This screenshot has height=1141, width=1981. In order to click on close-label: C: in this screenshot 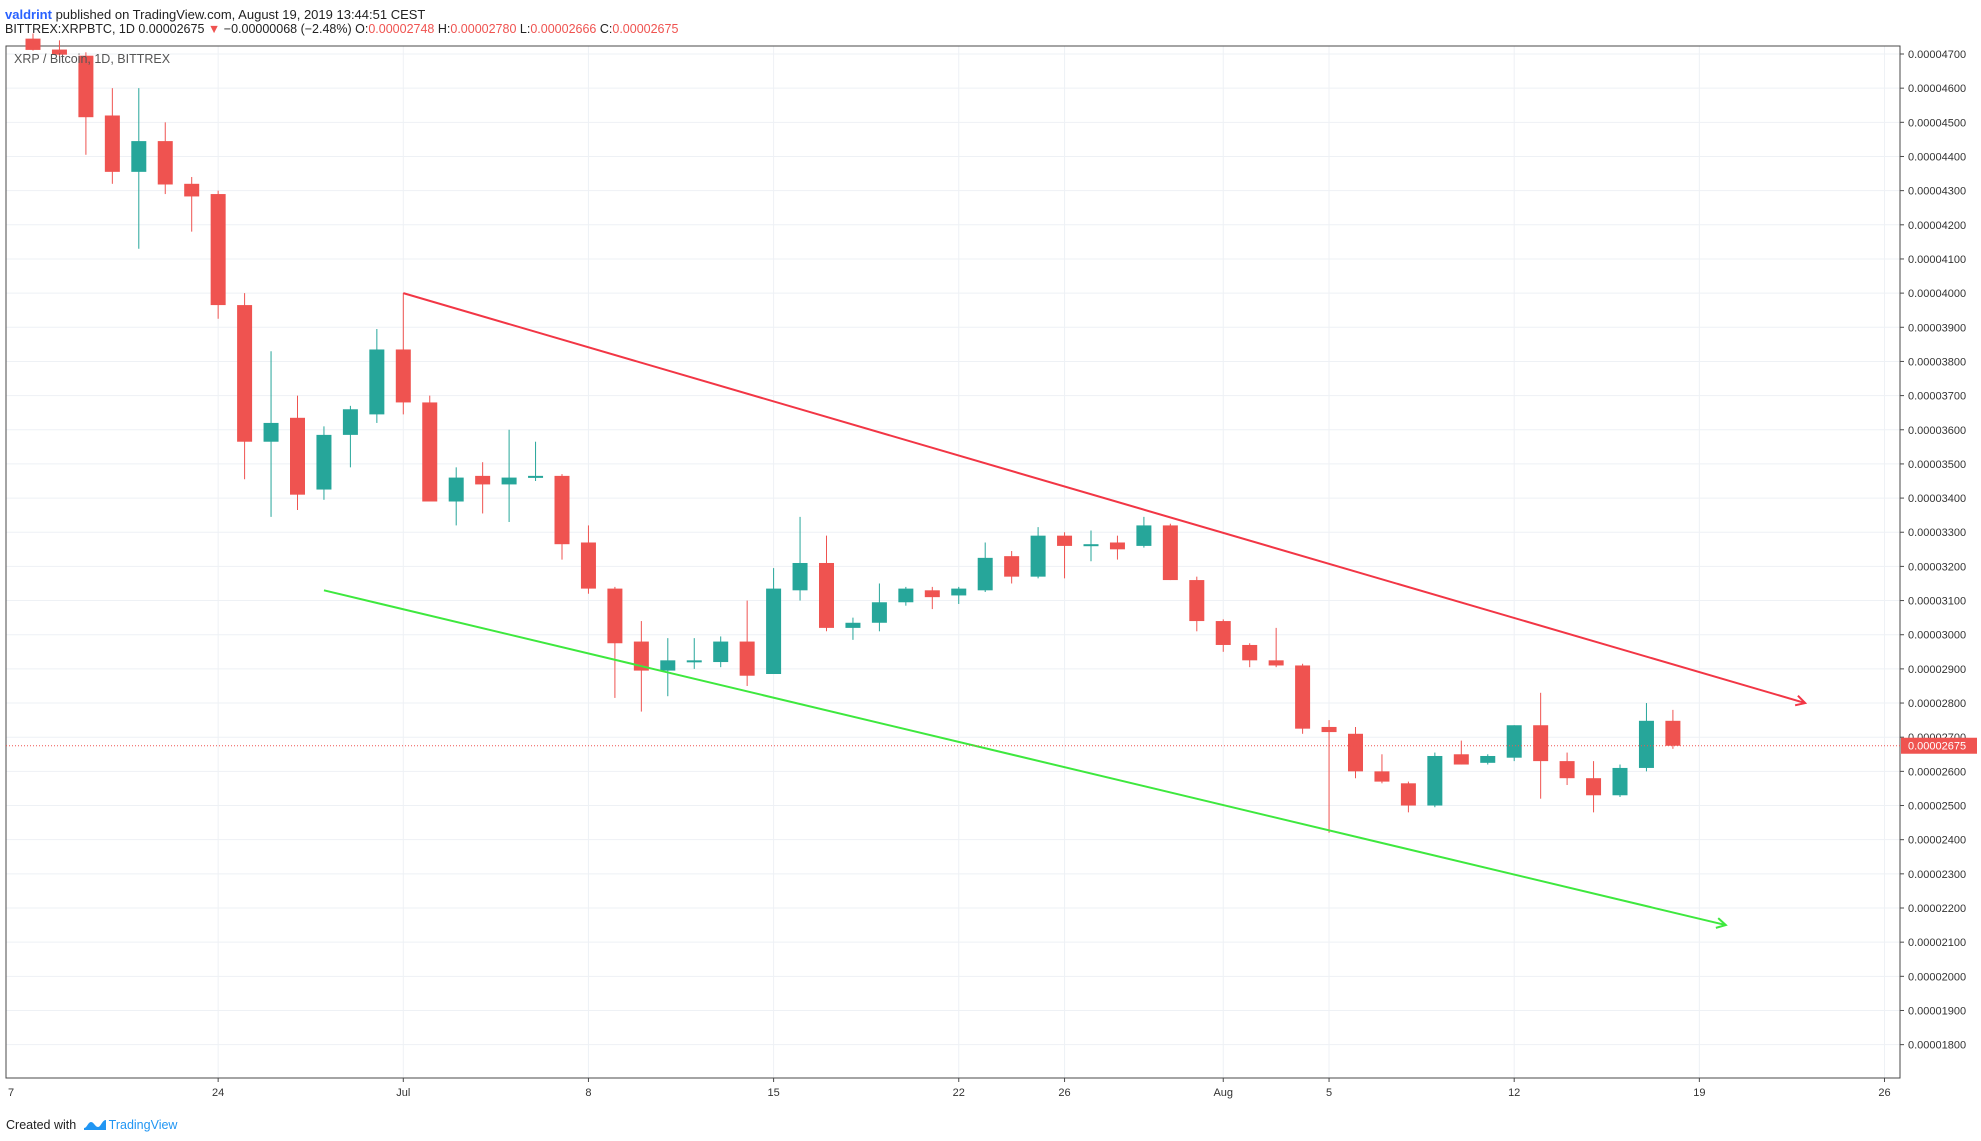, I will do `click(606, 29)`.